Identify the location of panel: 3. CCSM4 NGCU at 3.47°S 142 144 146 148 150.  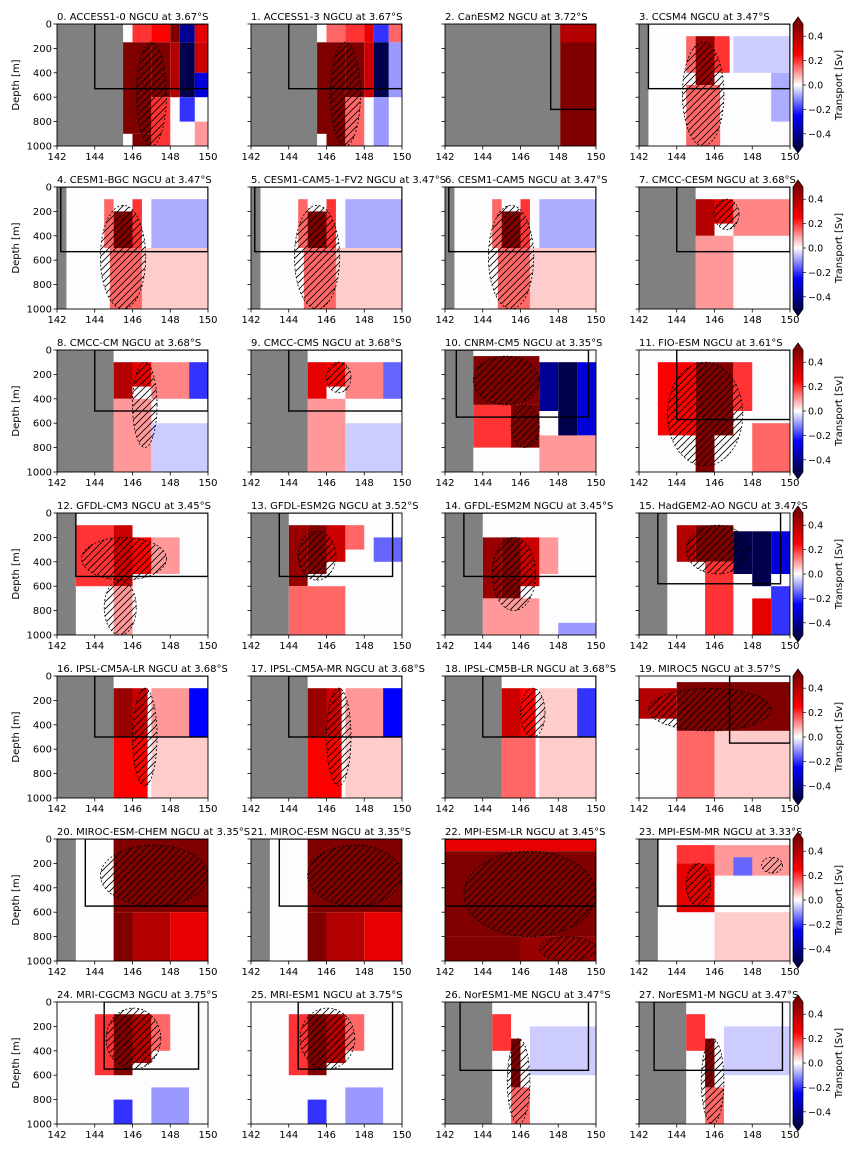
(714, 87).